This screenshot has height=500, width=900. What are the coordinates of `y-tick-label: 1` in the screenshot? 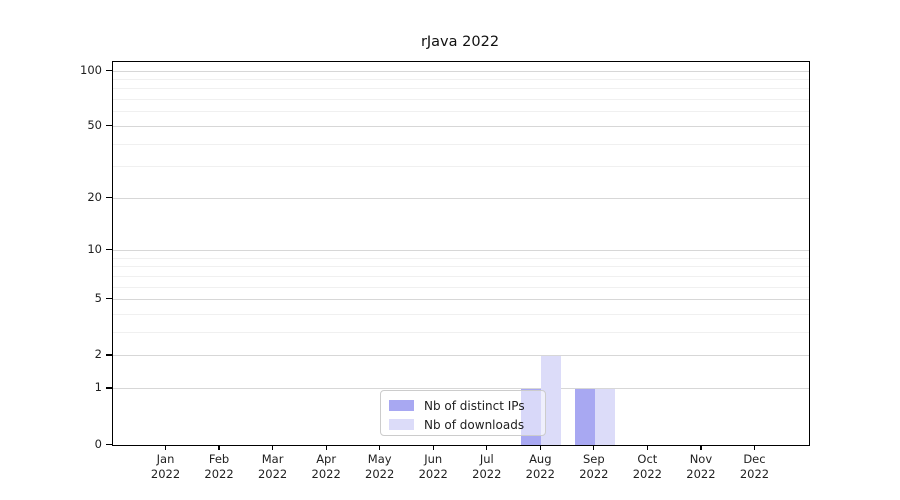 It's located at (98, 387).